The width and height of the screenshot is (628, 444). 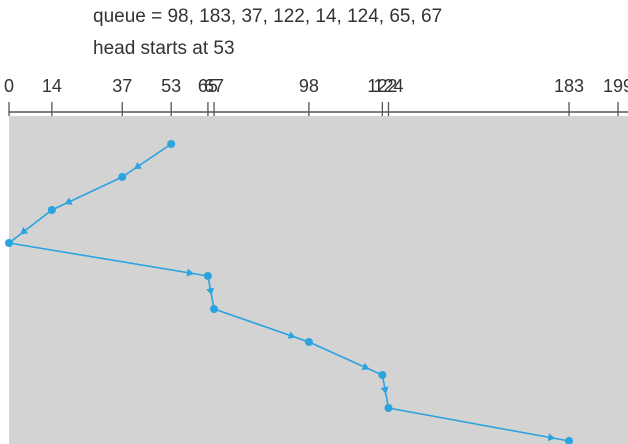 What do you see at coordinates (382, 86) in the screenshot?
I see `tick-label: 122` at bounding box center [382, 86].